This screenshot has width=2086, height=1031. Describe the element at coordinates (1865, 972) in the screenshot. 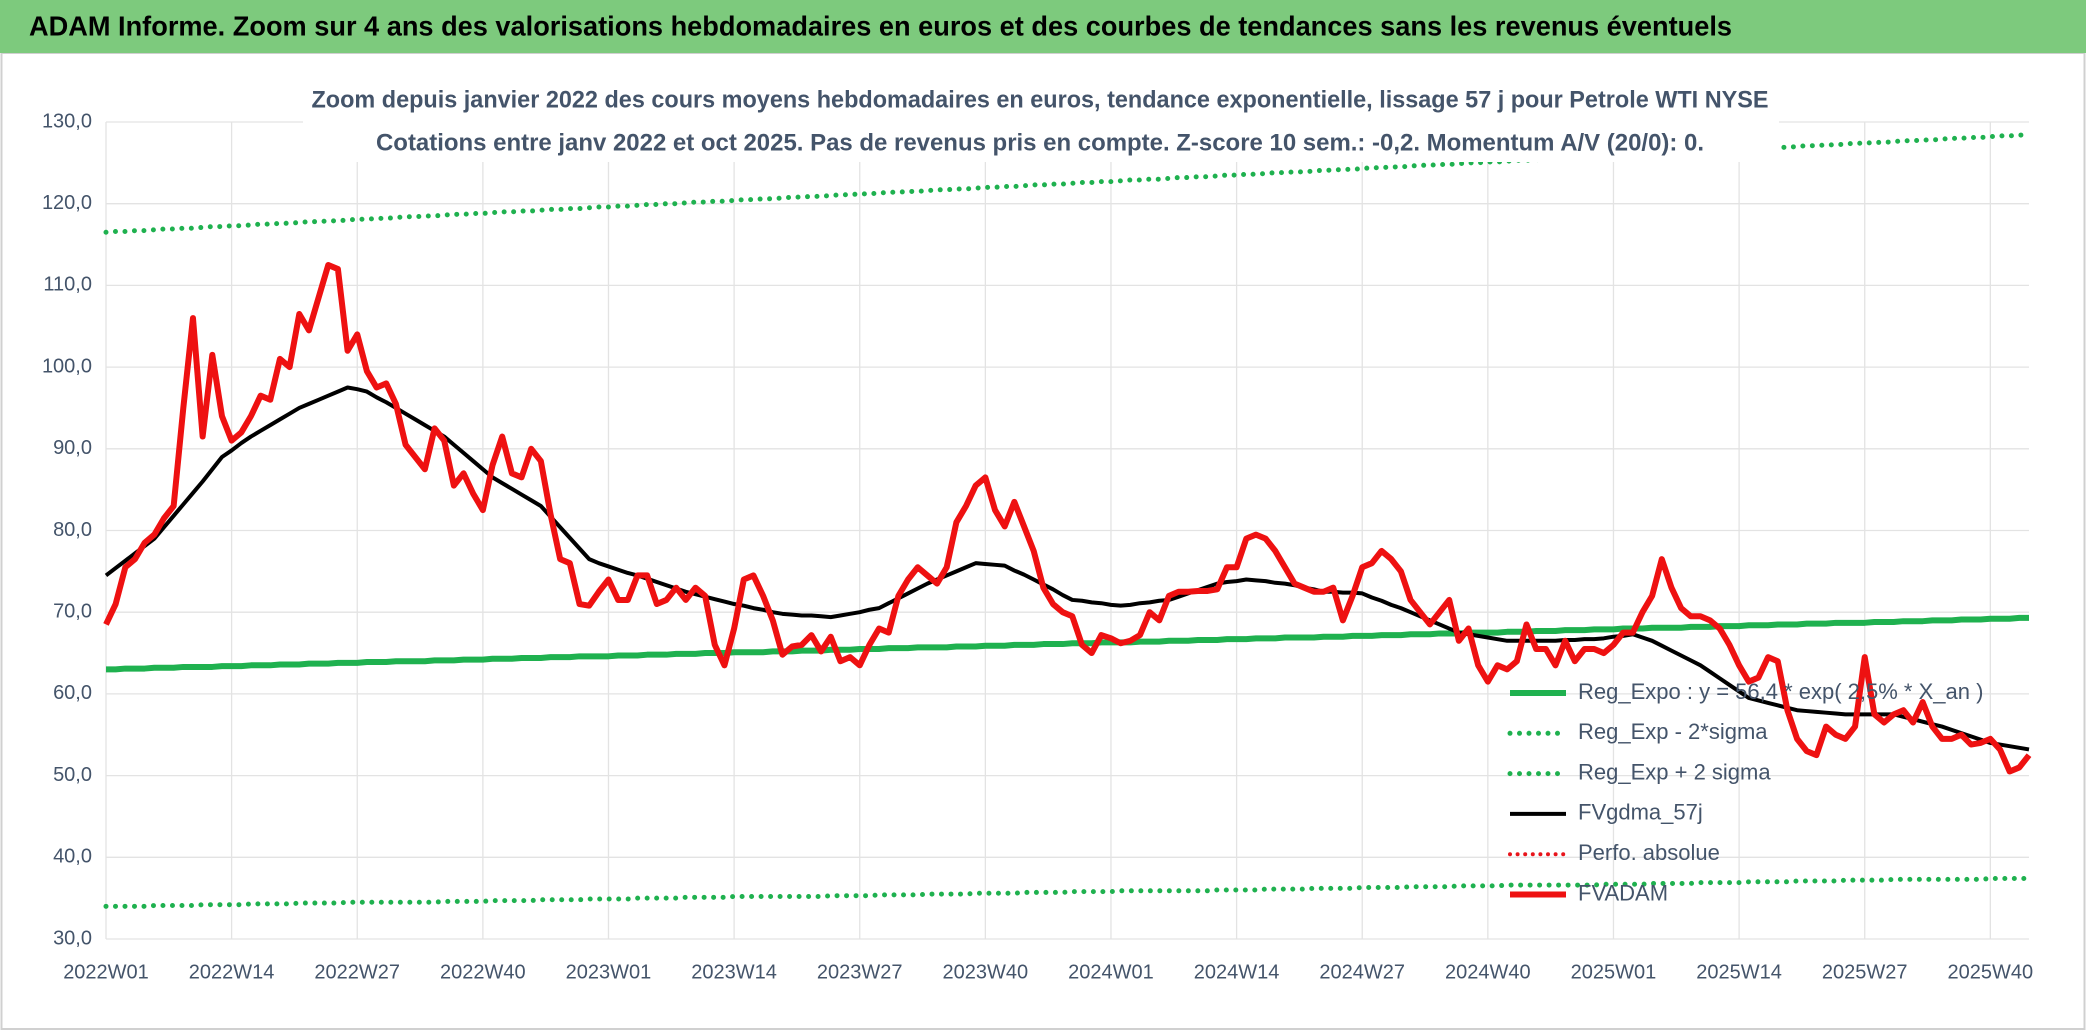

I see `x-tick-label: 2025W27` at that location.